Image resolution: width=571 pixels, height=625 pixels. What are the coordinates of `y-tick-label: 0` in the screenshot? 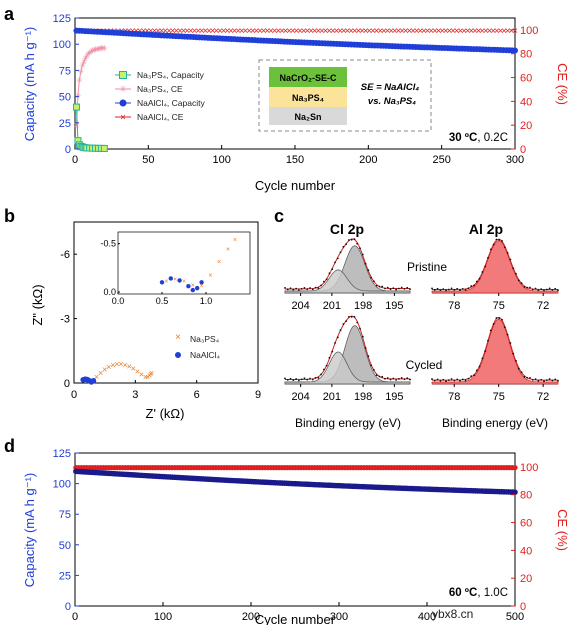 It's located at (67, 384).